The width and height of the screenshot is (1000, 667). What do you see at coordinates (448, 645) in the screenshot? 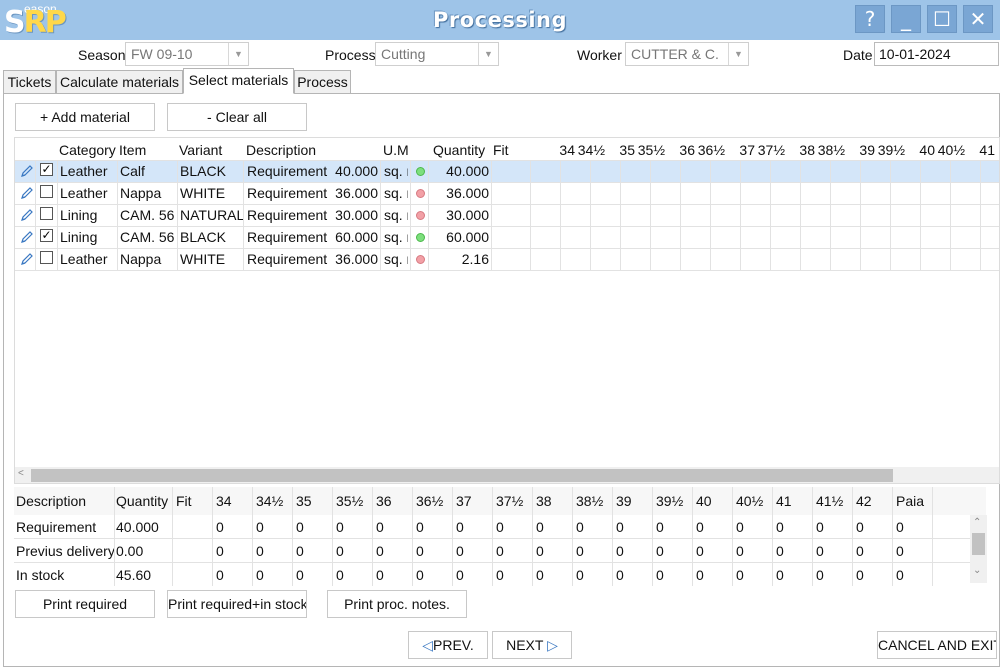
I see `prev-button: ◁PREV.` at bounding box center [448, 645].